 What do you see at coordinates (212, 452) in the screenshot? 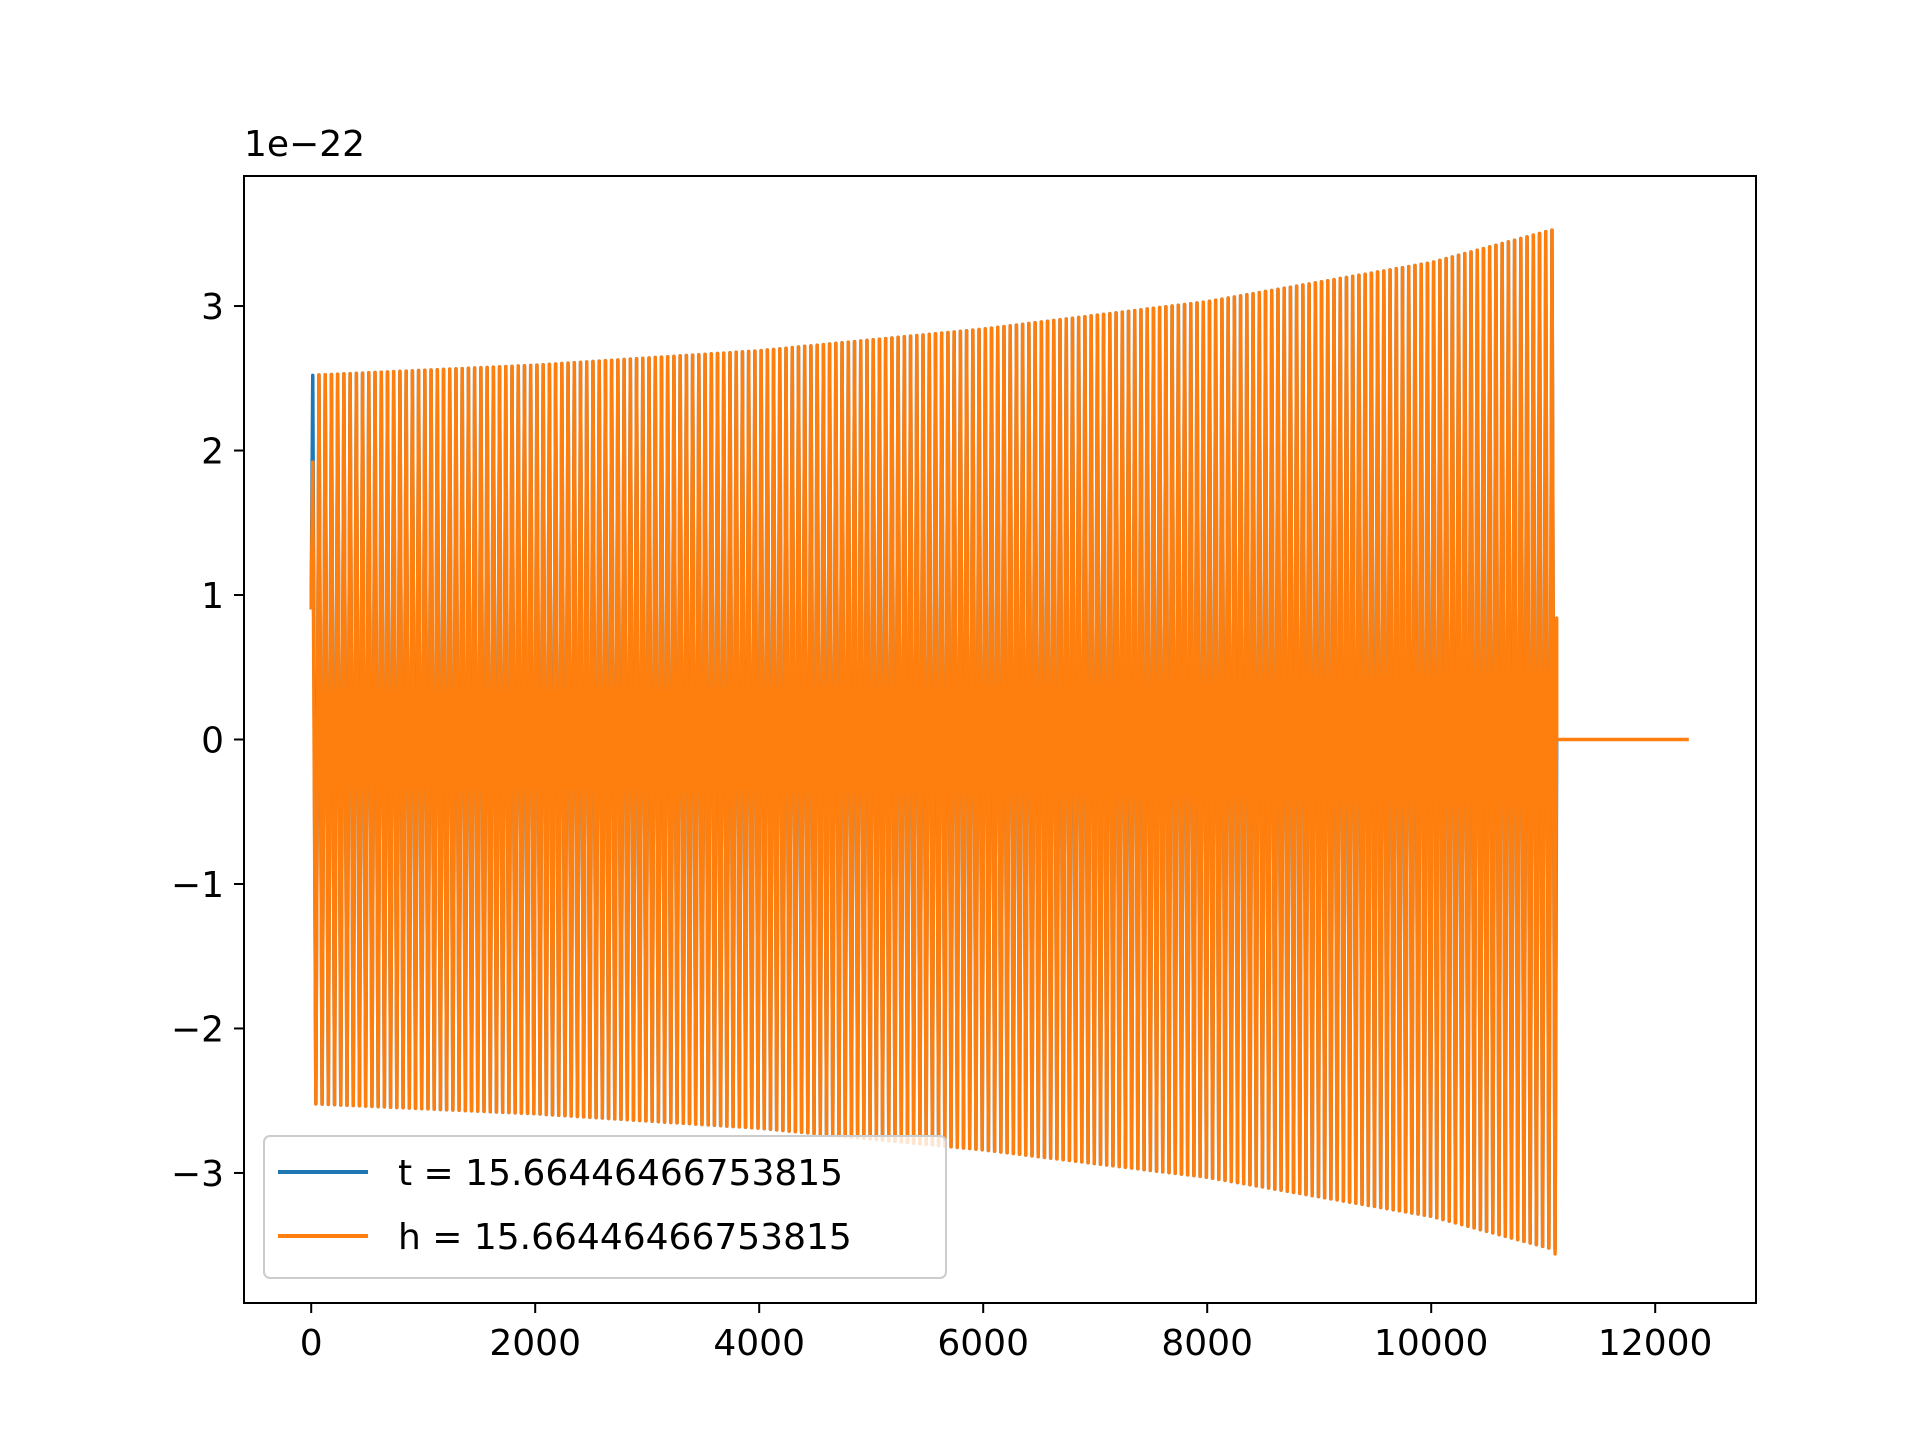
I see `y-tick-label: 2` at bounding box center [212, 452].